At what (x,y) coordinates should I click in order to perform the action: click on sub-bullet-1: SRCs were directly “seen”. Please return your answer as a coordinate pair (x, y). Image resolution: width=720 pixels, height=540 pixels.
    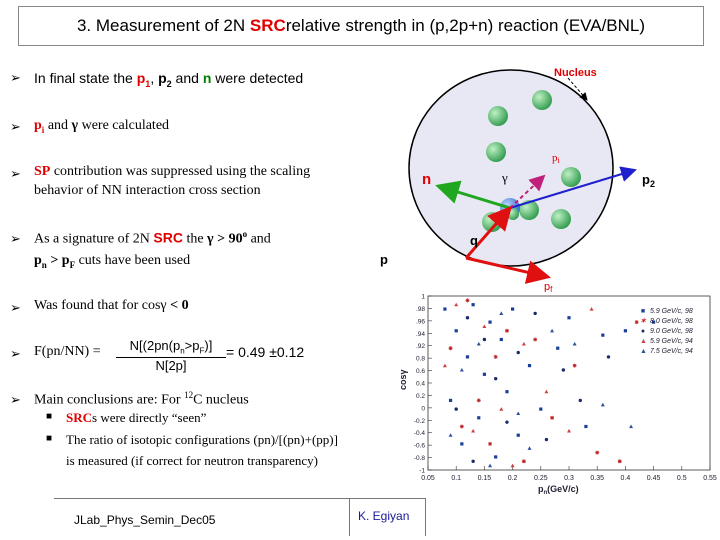
    Looking at the image, I should click on (136, 418).